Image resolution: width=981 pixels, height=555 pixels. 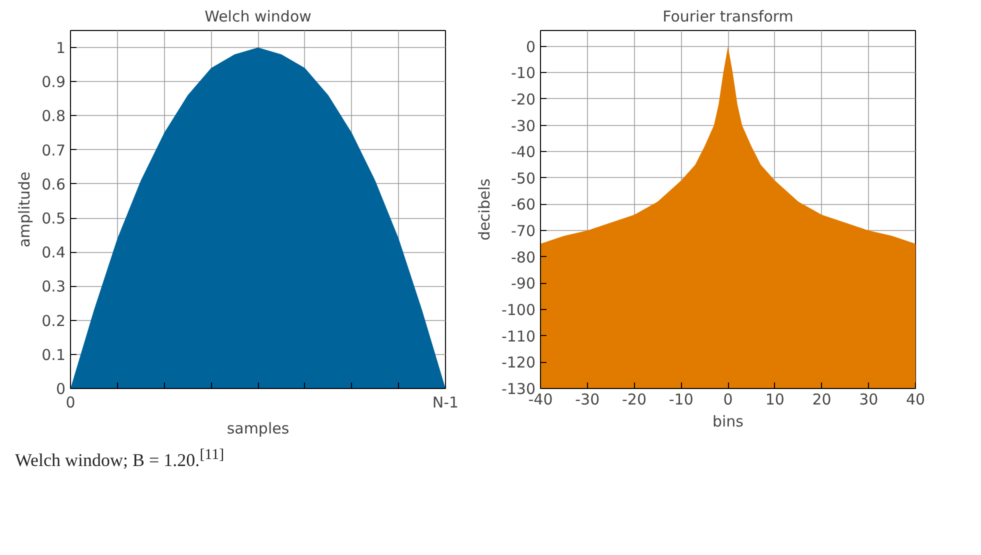 What do you see at coordinates (523, 283) in the screenshot?
I see `y-tick-label: -90` at bounding box center [523, 283].